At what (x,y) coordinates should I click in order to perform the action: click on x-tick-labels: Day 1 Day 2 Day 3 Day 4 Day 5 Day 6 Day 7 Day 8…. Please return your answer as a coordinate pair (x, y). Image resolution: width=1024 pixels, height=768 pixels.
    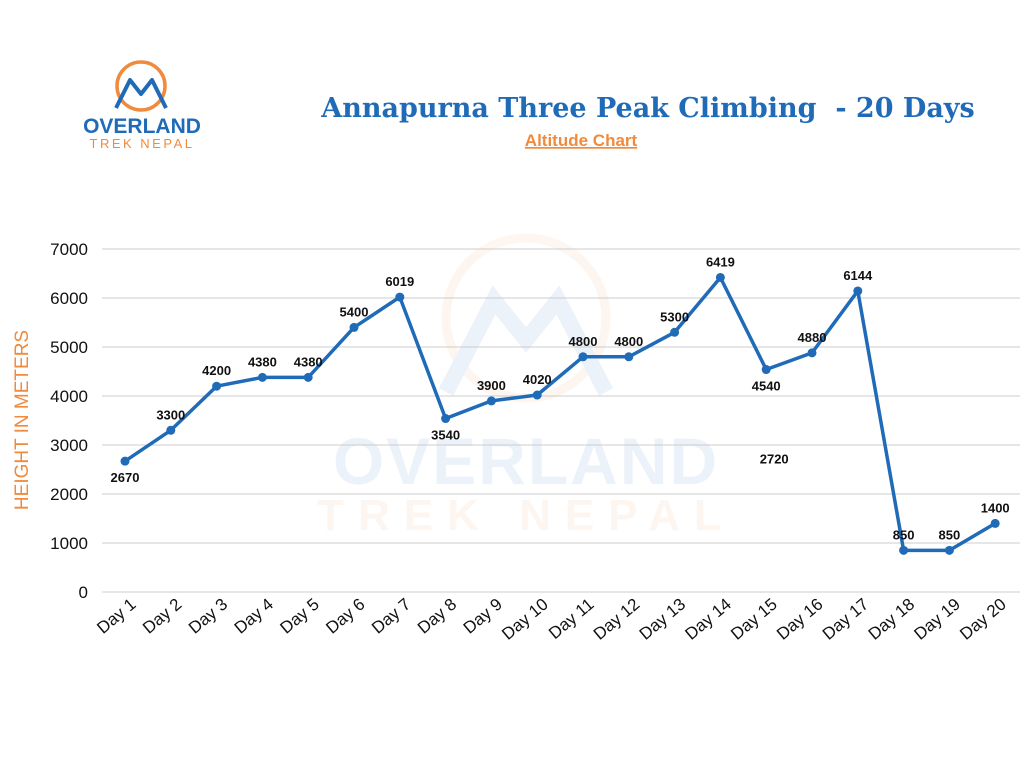
    Looking at the image, I should click on (551, 619).